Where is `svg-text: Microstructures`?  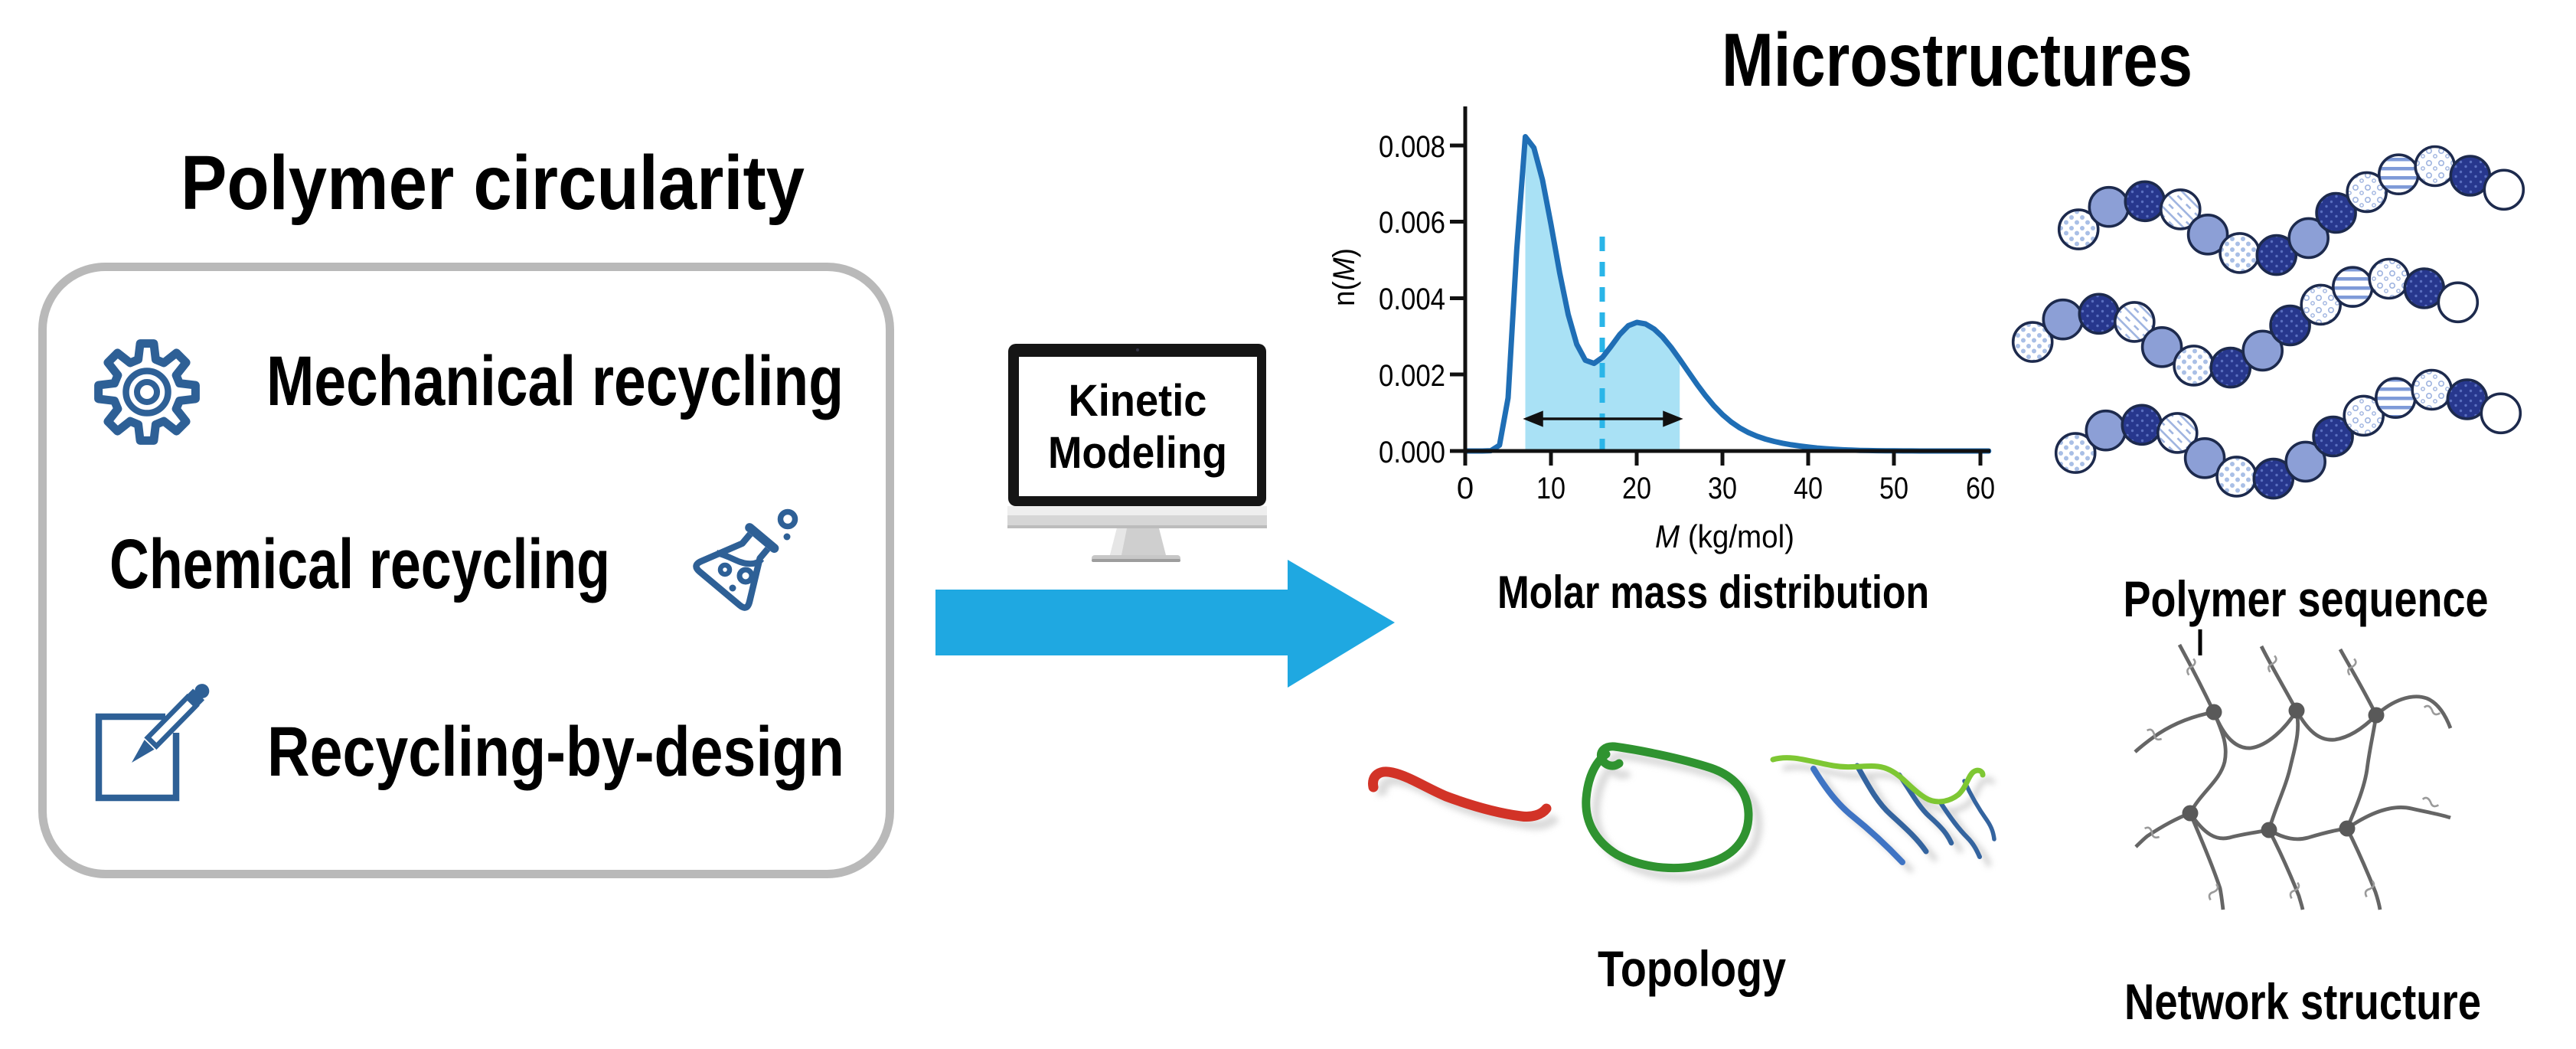 svg-text: Microstructures is located at coordinates (1957, 60).